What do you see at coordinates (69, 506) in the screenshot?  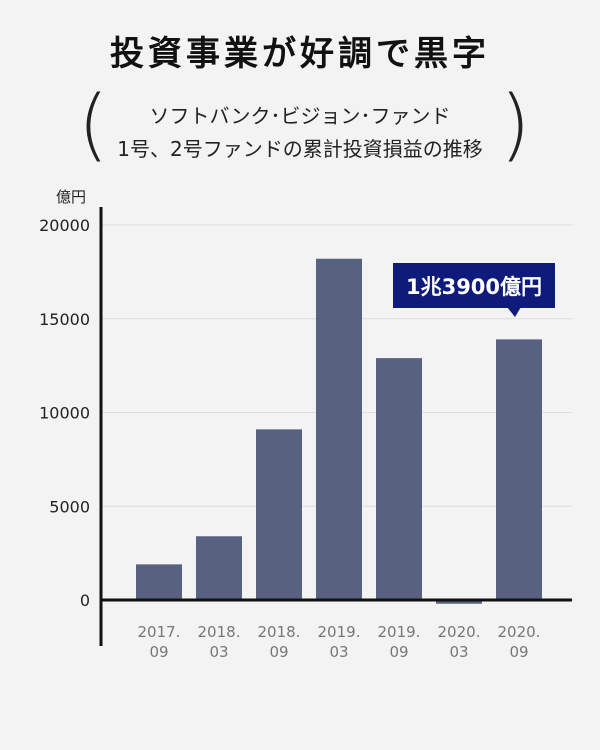 I see `y-tick-label: 5000` at bounding box center [69, 506].